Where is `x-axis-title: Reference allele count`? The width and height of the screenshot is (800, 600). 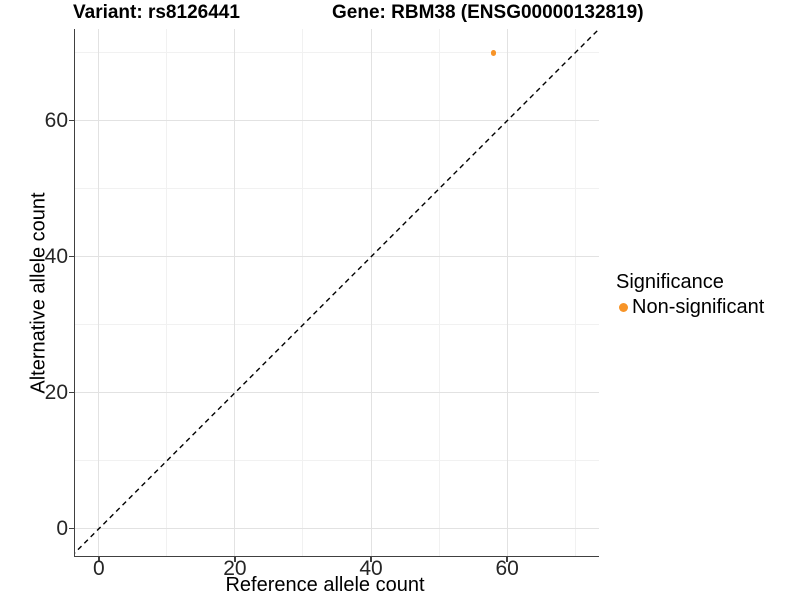 x-axis-title: Reference allele count is located at coordinates (325, 585).